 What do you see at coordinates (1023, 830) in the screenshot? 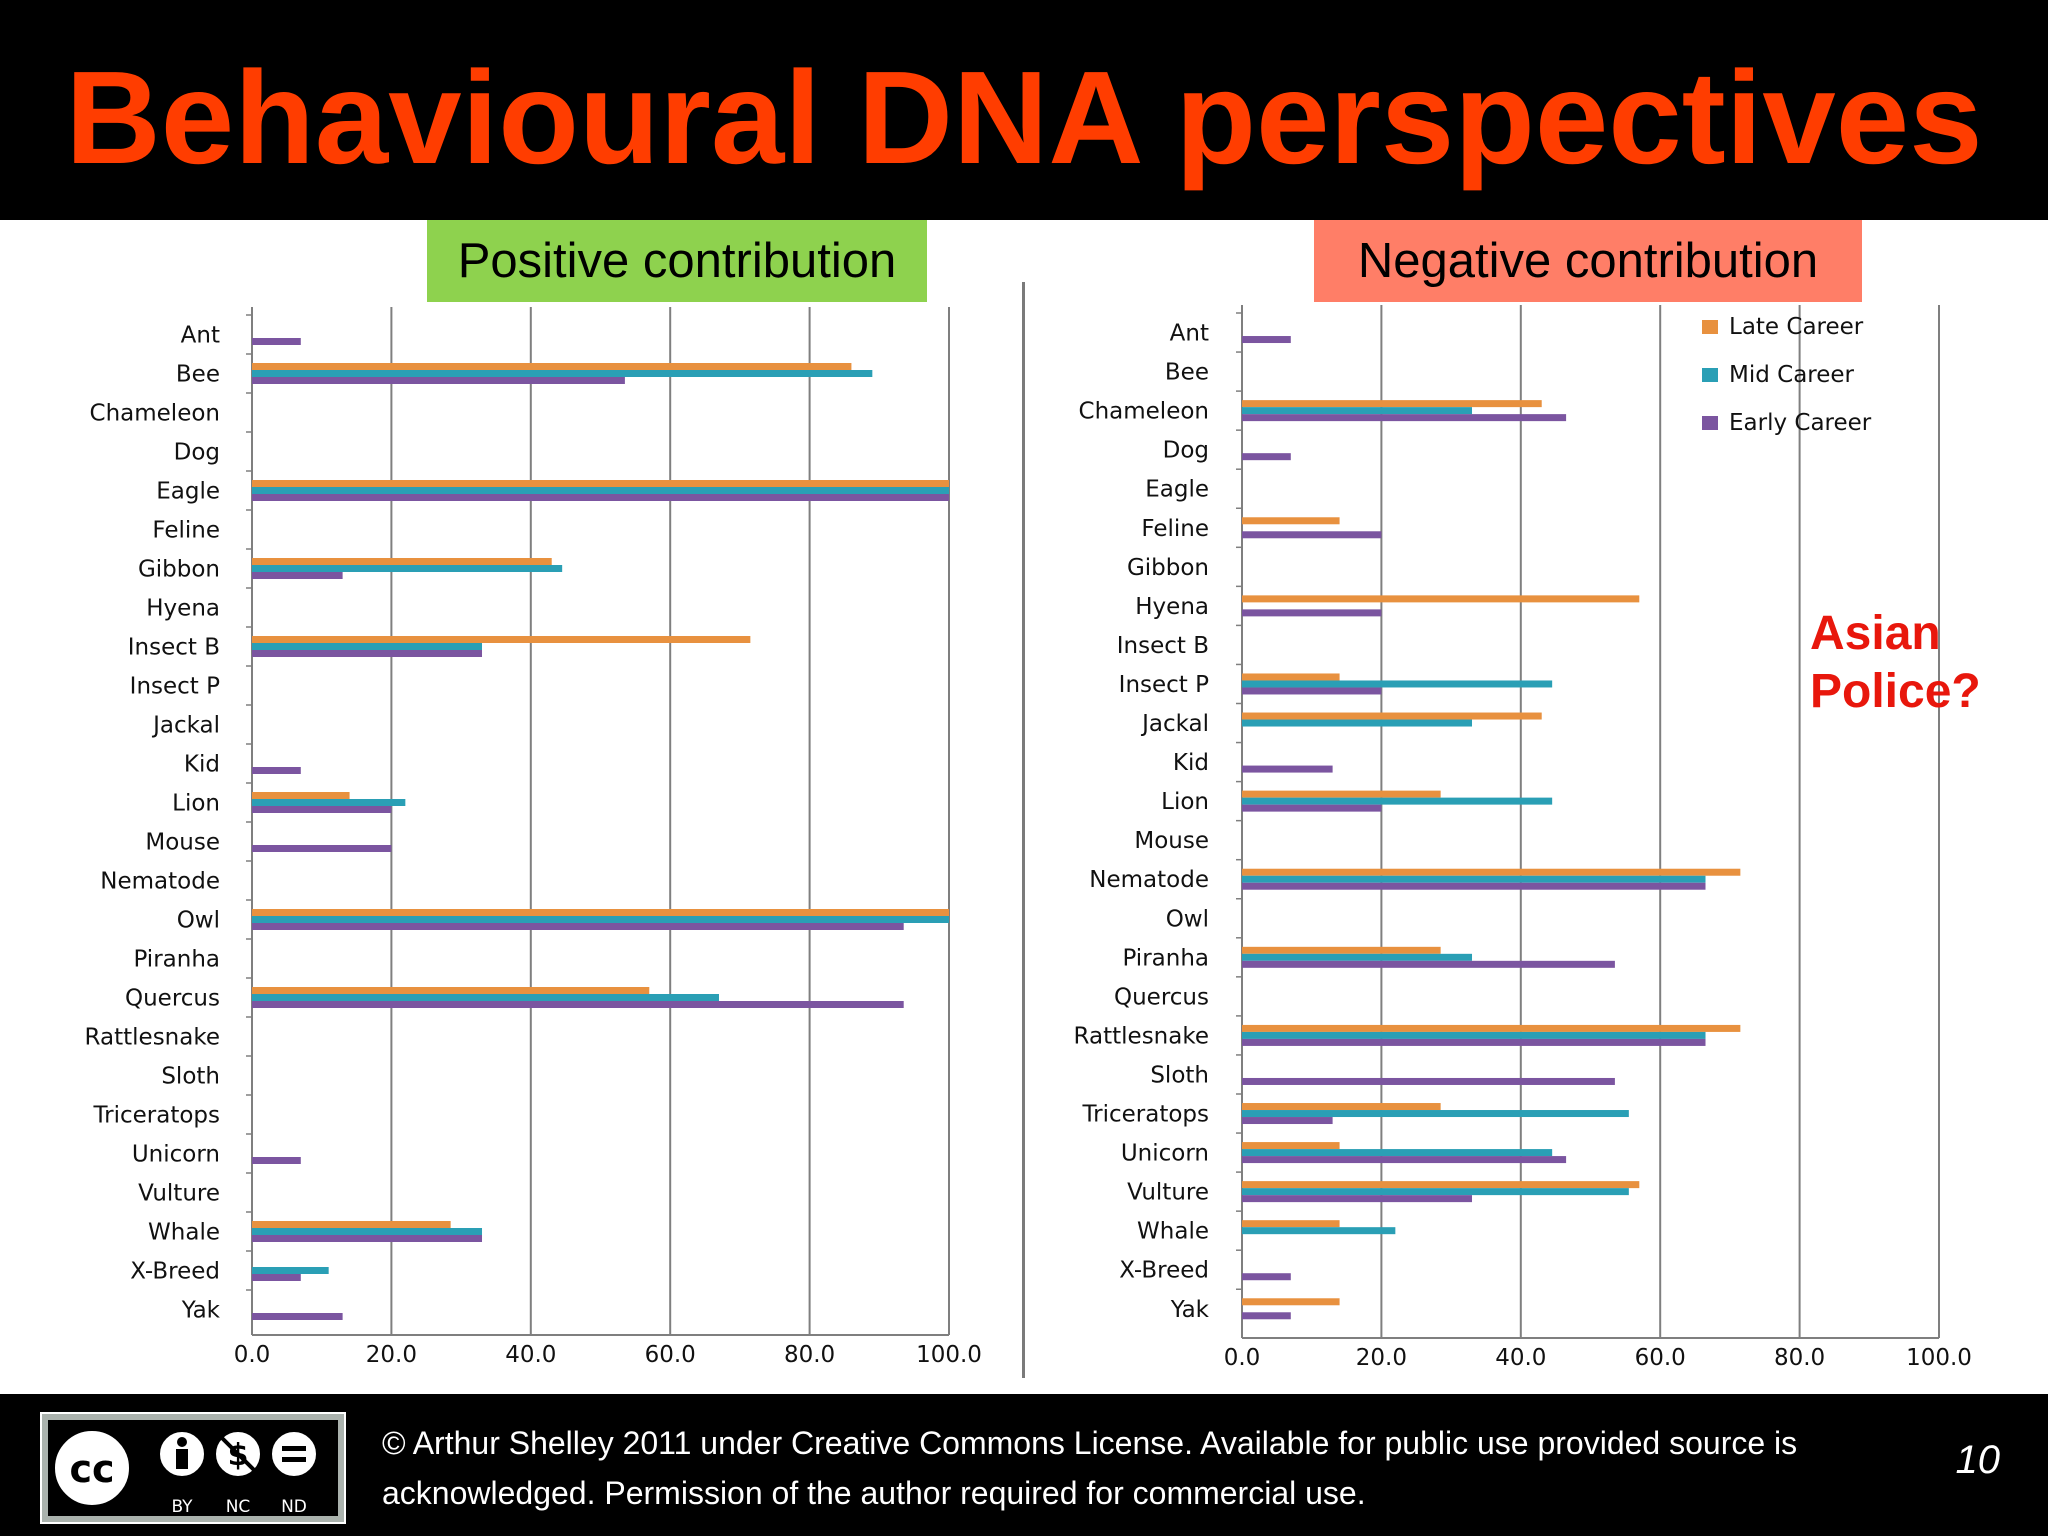
I see `panel-divider` at bounding box center [1023, 830].